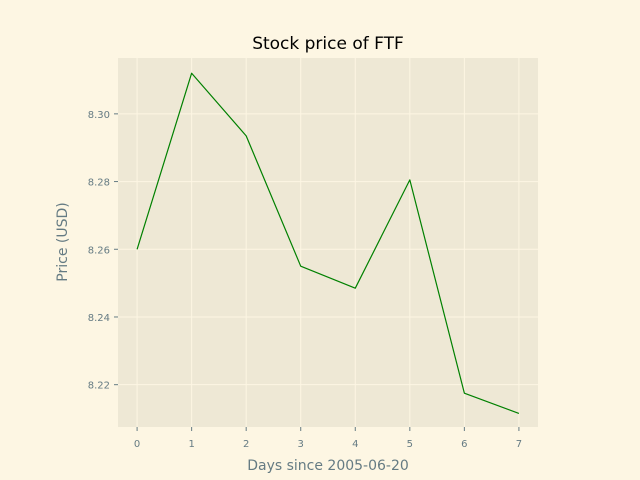  What do you see at coordinates (99, 183) in the screenshot?
I see `y-tick-label: 8.28` at bounding box center [99, 183].